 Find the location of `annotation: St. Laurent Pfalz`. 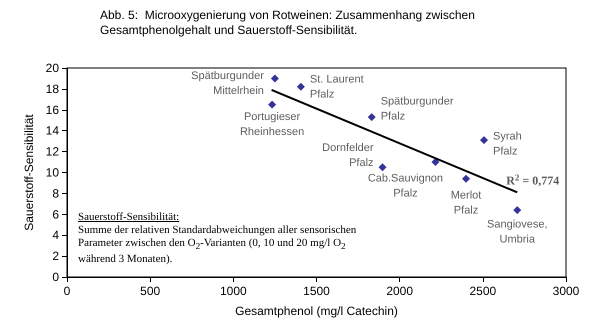

annotation: St. Laurent Pfalz is located at coordinates (337, 86).